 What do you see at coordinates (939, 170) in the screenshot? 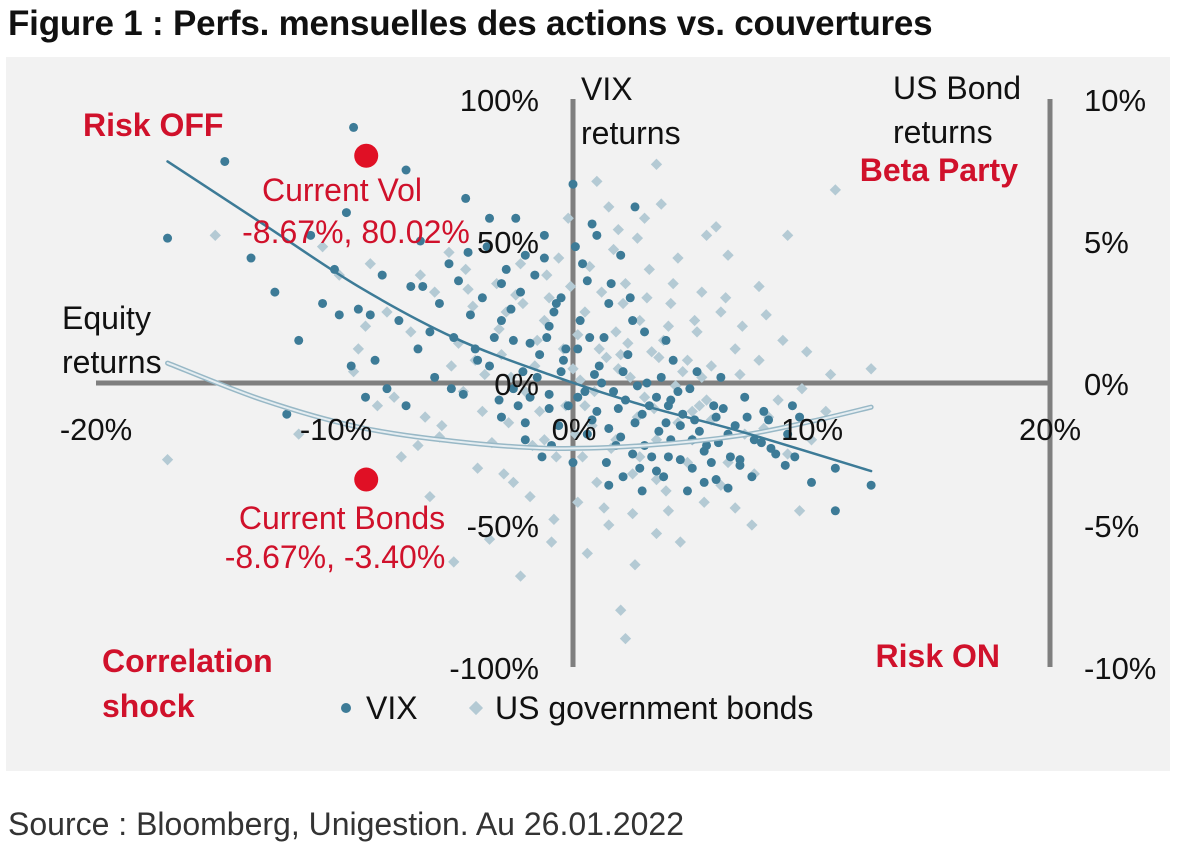
I see `quadrant-label-beta-party: Beta Party` at bounding box center [939, 170].